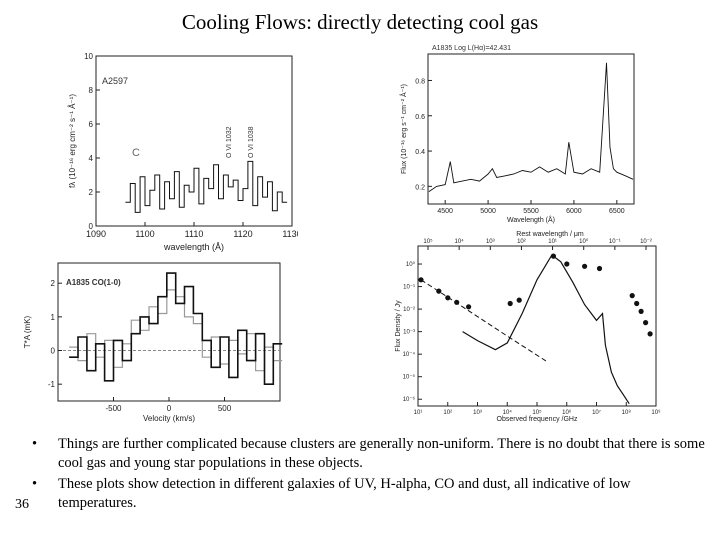 This screenshot has width=720, height=540. Describe the element at coordinates (115, 81) in the screenshot. I see `chart-title: A2597` at that location.